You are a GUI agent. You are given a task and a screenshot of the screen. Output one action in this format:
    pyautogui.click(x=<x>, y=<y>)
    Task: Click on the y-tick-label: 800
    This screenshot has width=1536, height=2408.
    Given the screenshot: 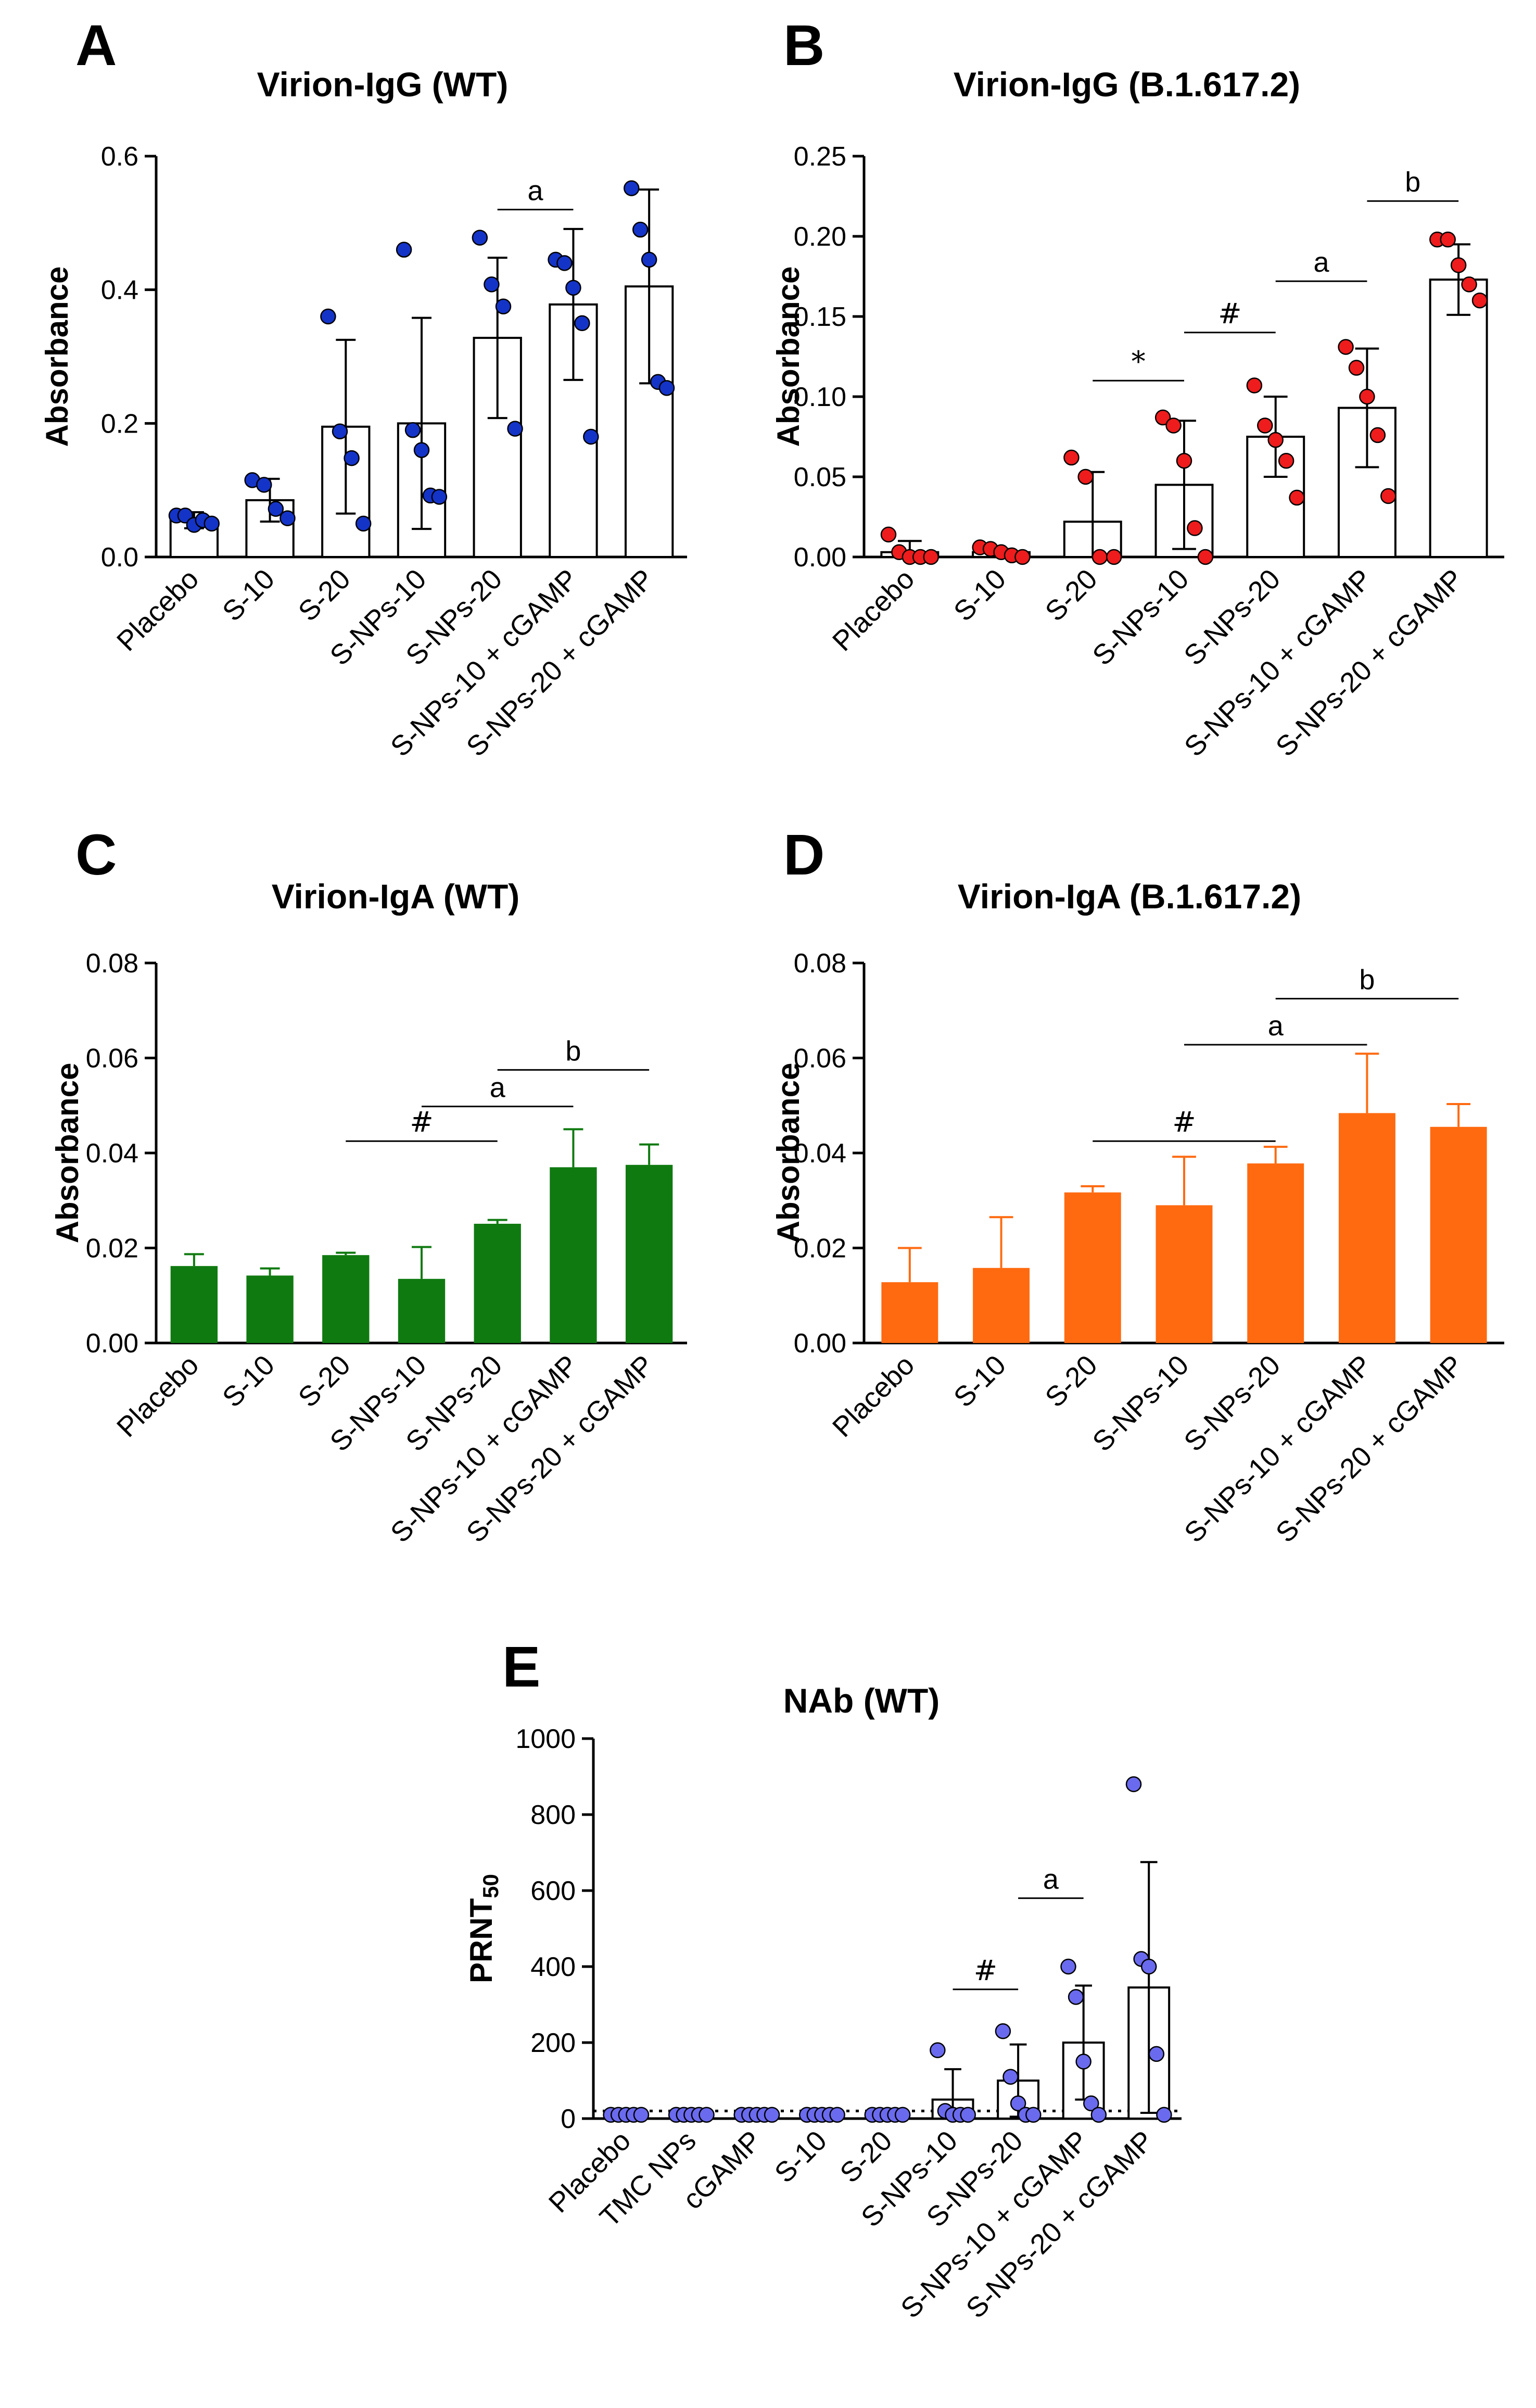 What is the action you would take?
    pyautogui.click(x=553, y=1815)
    